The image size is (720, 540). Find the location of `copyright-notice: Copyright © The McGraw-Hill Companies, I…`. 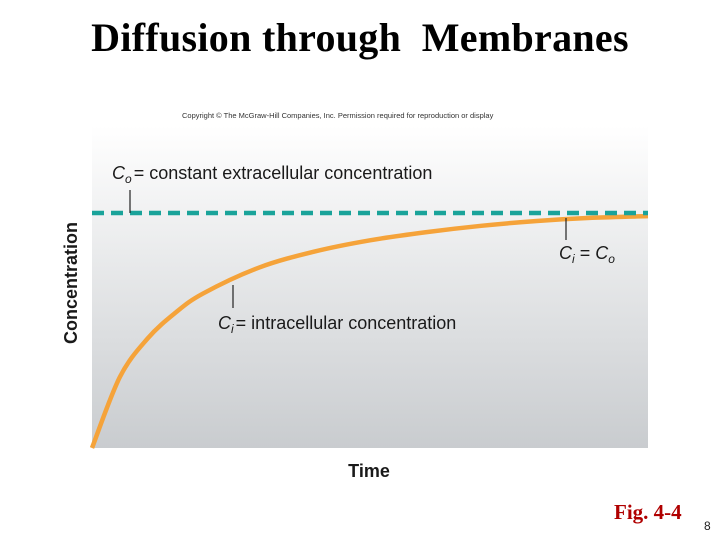

copyright-notice: Copyright © The McGraw-Hill Companies, I… is located at coordinates (338, 115).